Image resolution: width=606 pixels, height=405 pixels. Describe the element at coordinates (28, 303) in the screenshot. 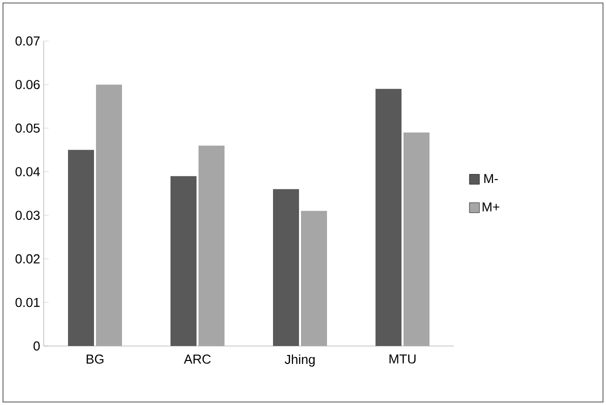

I see `y-tick-label: 0.01` at that location.